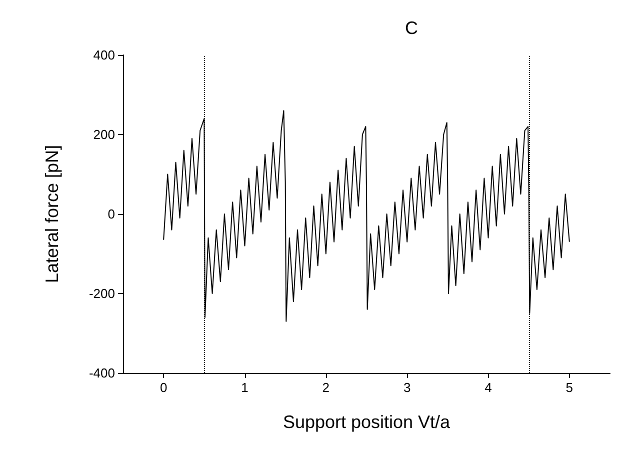  I want to click on y-tick-label: -200, so click(101, 293).